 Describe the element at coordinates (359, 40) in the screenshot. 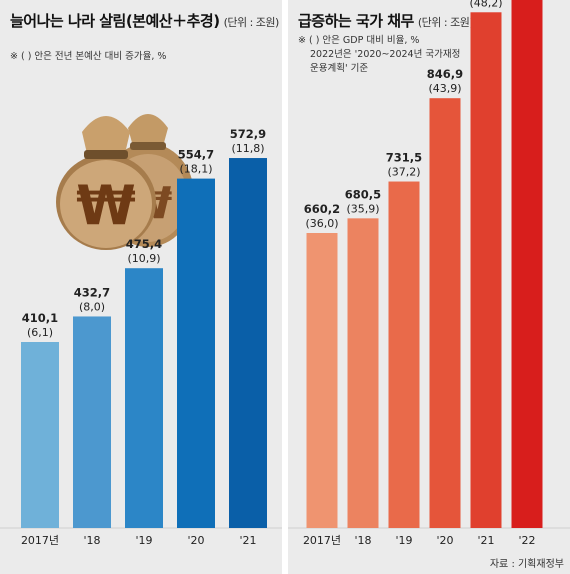

I see `chart-footnote-line-1: ※ ( ) 안은 GDP 대비 비율, %` at that location.